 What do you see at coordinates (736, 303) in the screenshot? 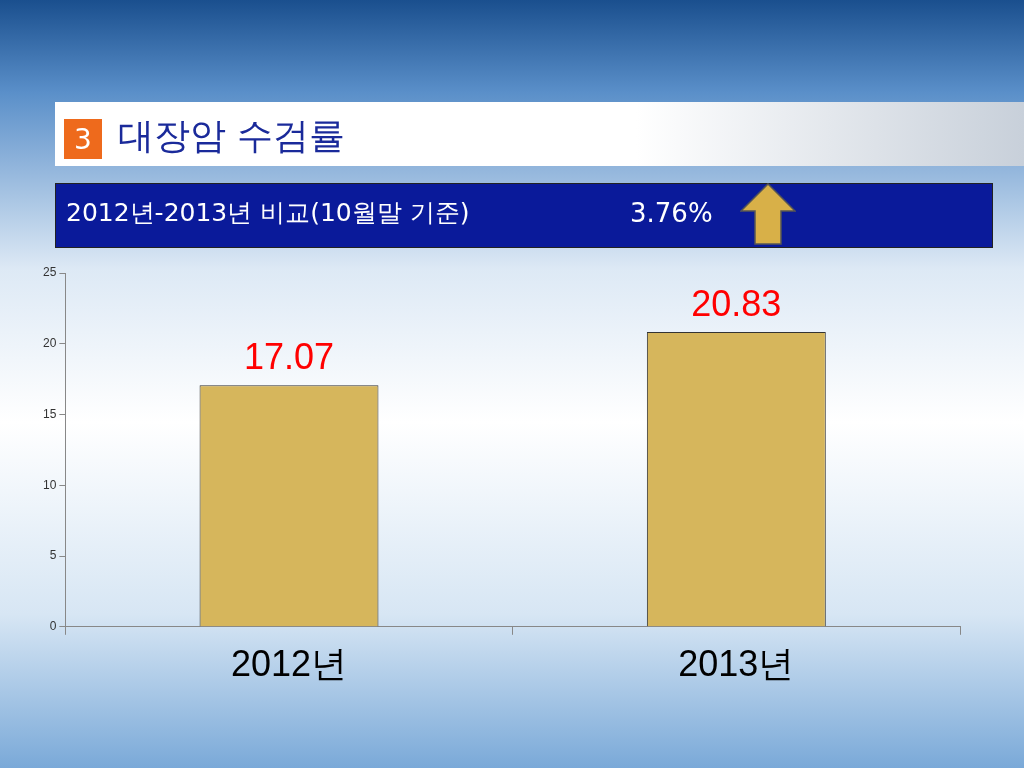
I see `data-label: 20.83` at bounding box center [736, 303].